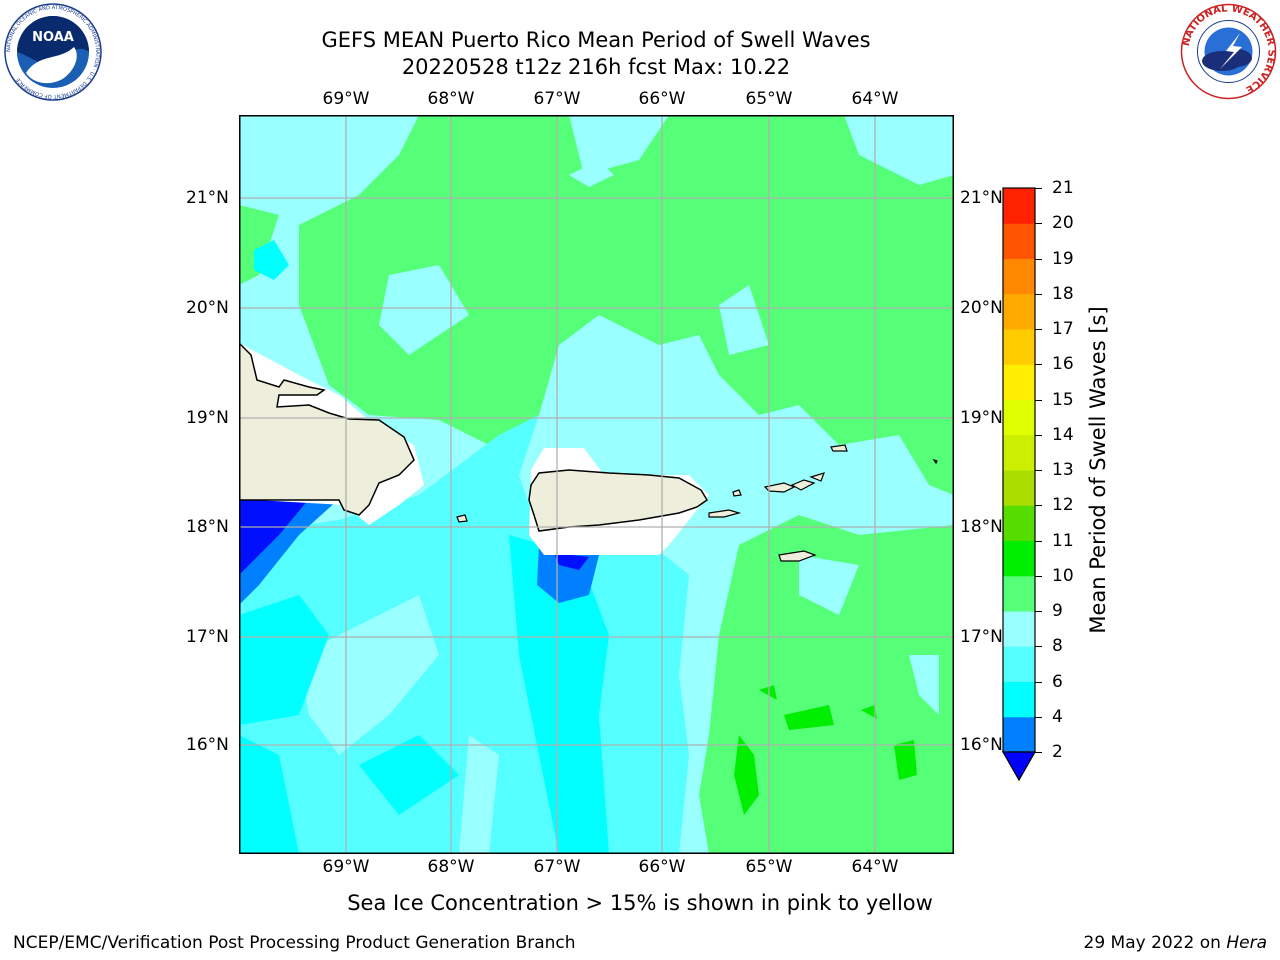  What do you see at coordinates (451, 99) in the screenshot?
I see `lon-label-top: 68°W` at bounding box center [451, 99].